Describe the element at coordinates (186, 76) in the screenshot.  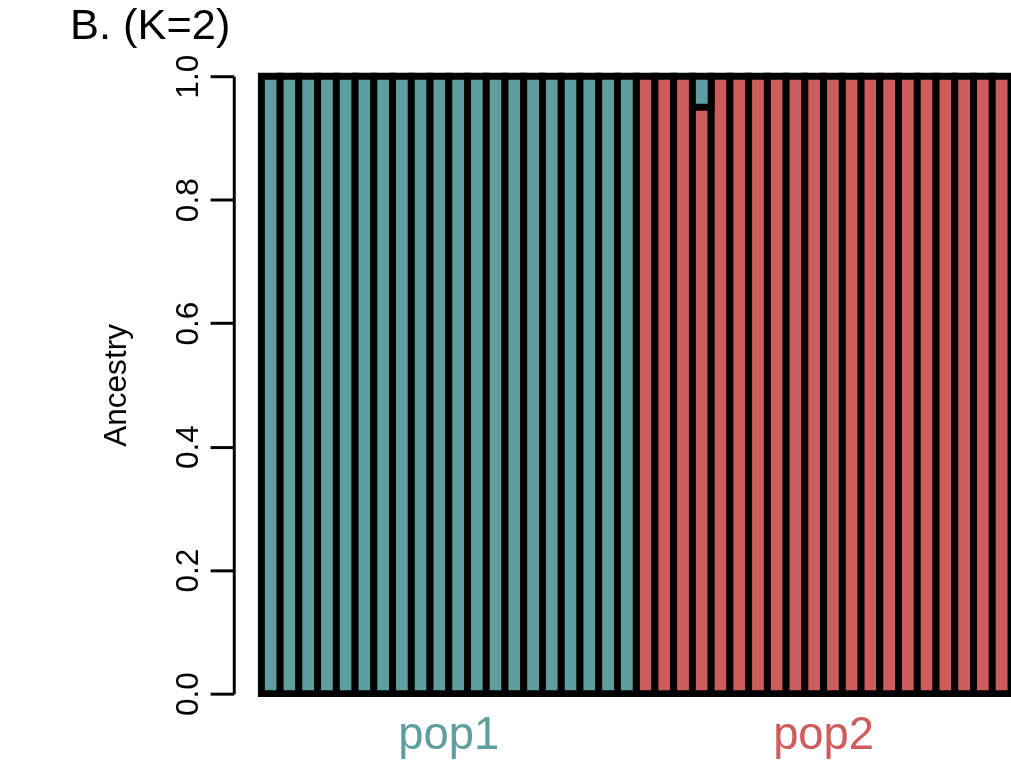
I see `y-tick-label: 1.0` at that location.